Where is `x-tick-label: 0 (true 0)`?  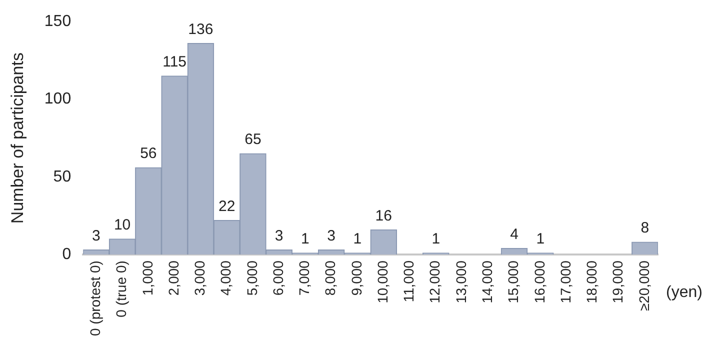
x-tick-label: 0 (true 0) is located at coordinates (121, 289).